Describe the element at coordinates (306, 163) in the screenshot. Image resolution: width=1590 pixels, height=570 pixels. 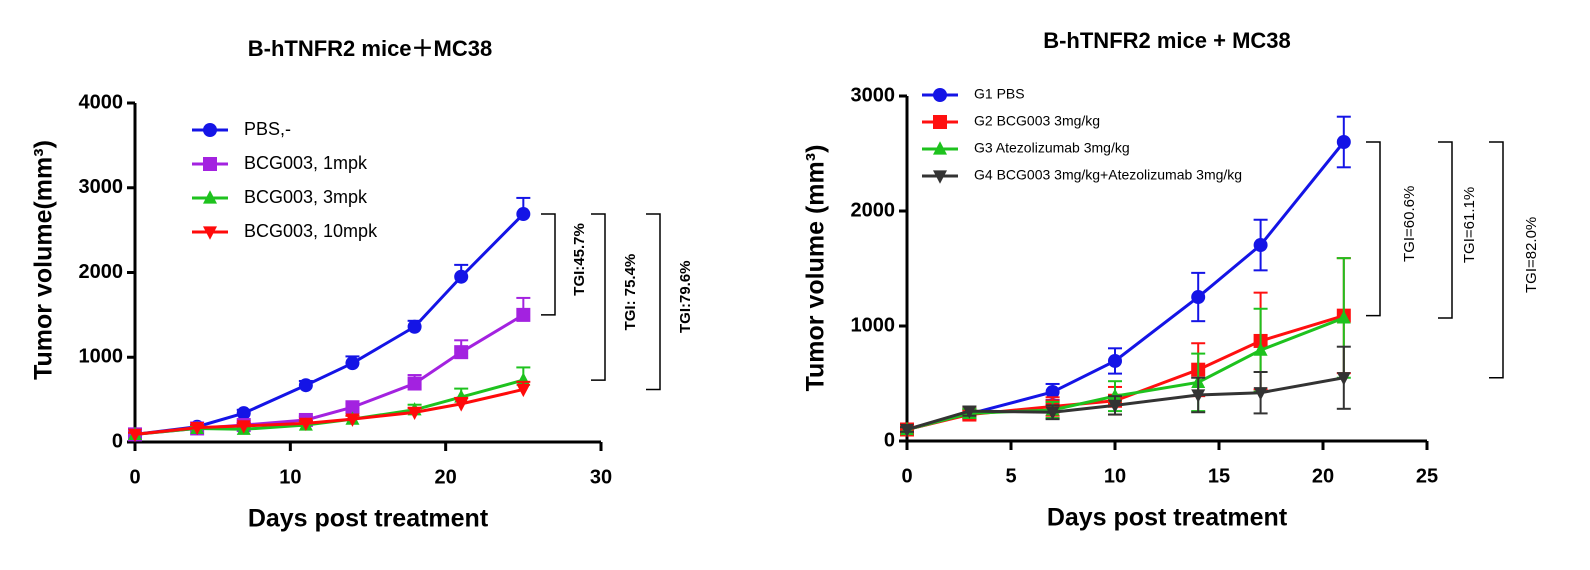
I see `legend-label: BCG003, 1mpk` at that location.